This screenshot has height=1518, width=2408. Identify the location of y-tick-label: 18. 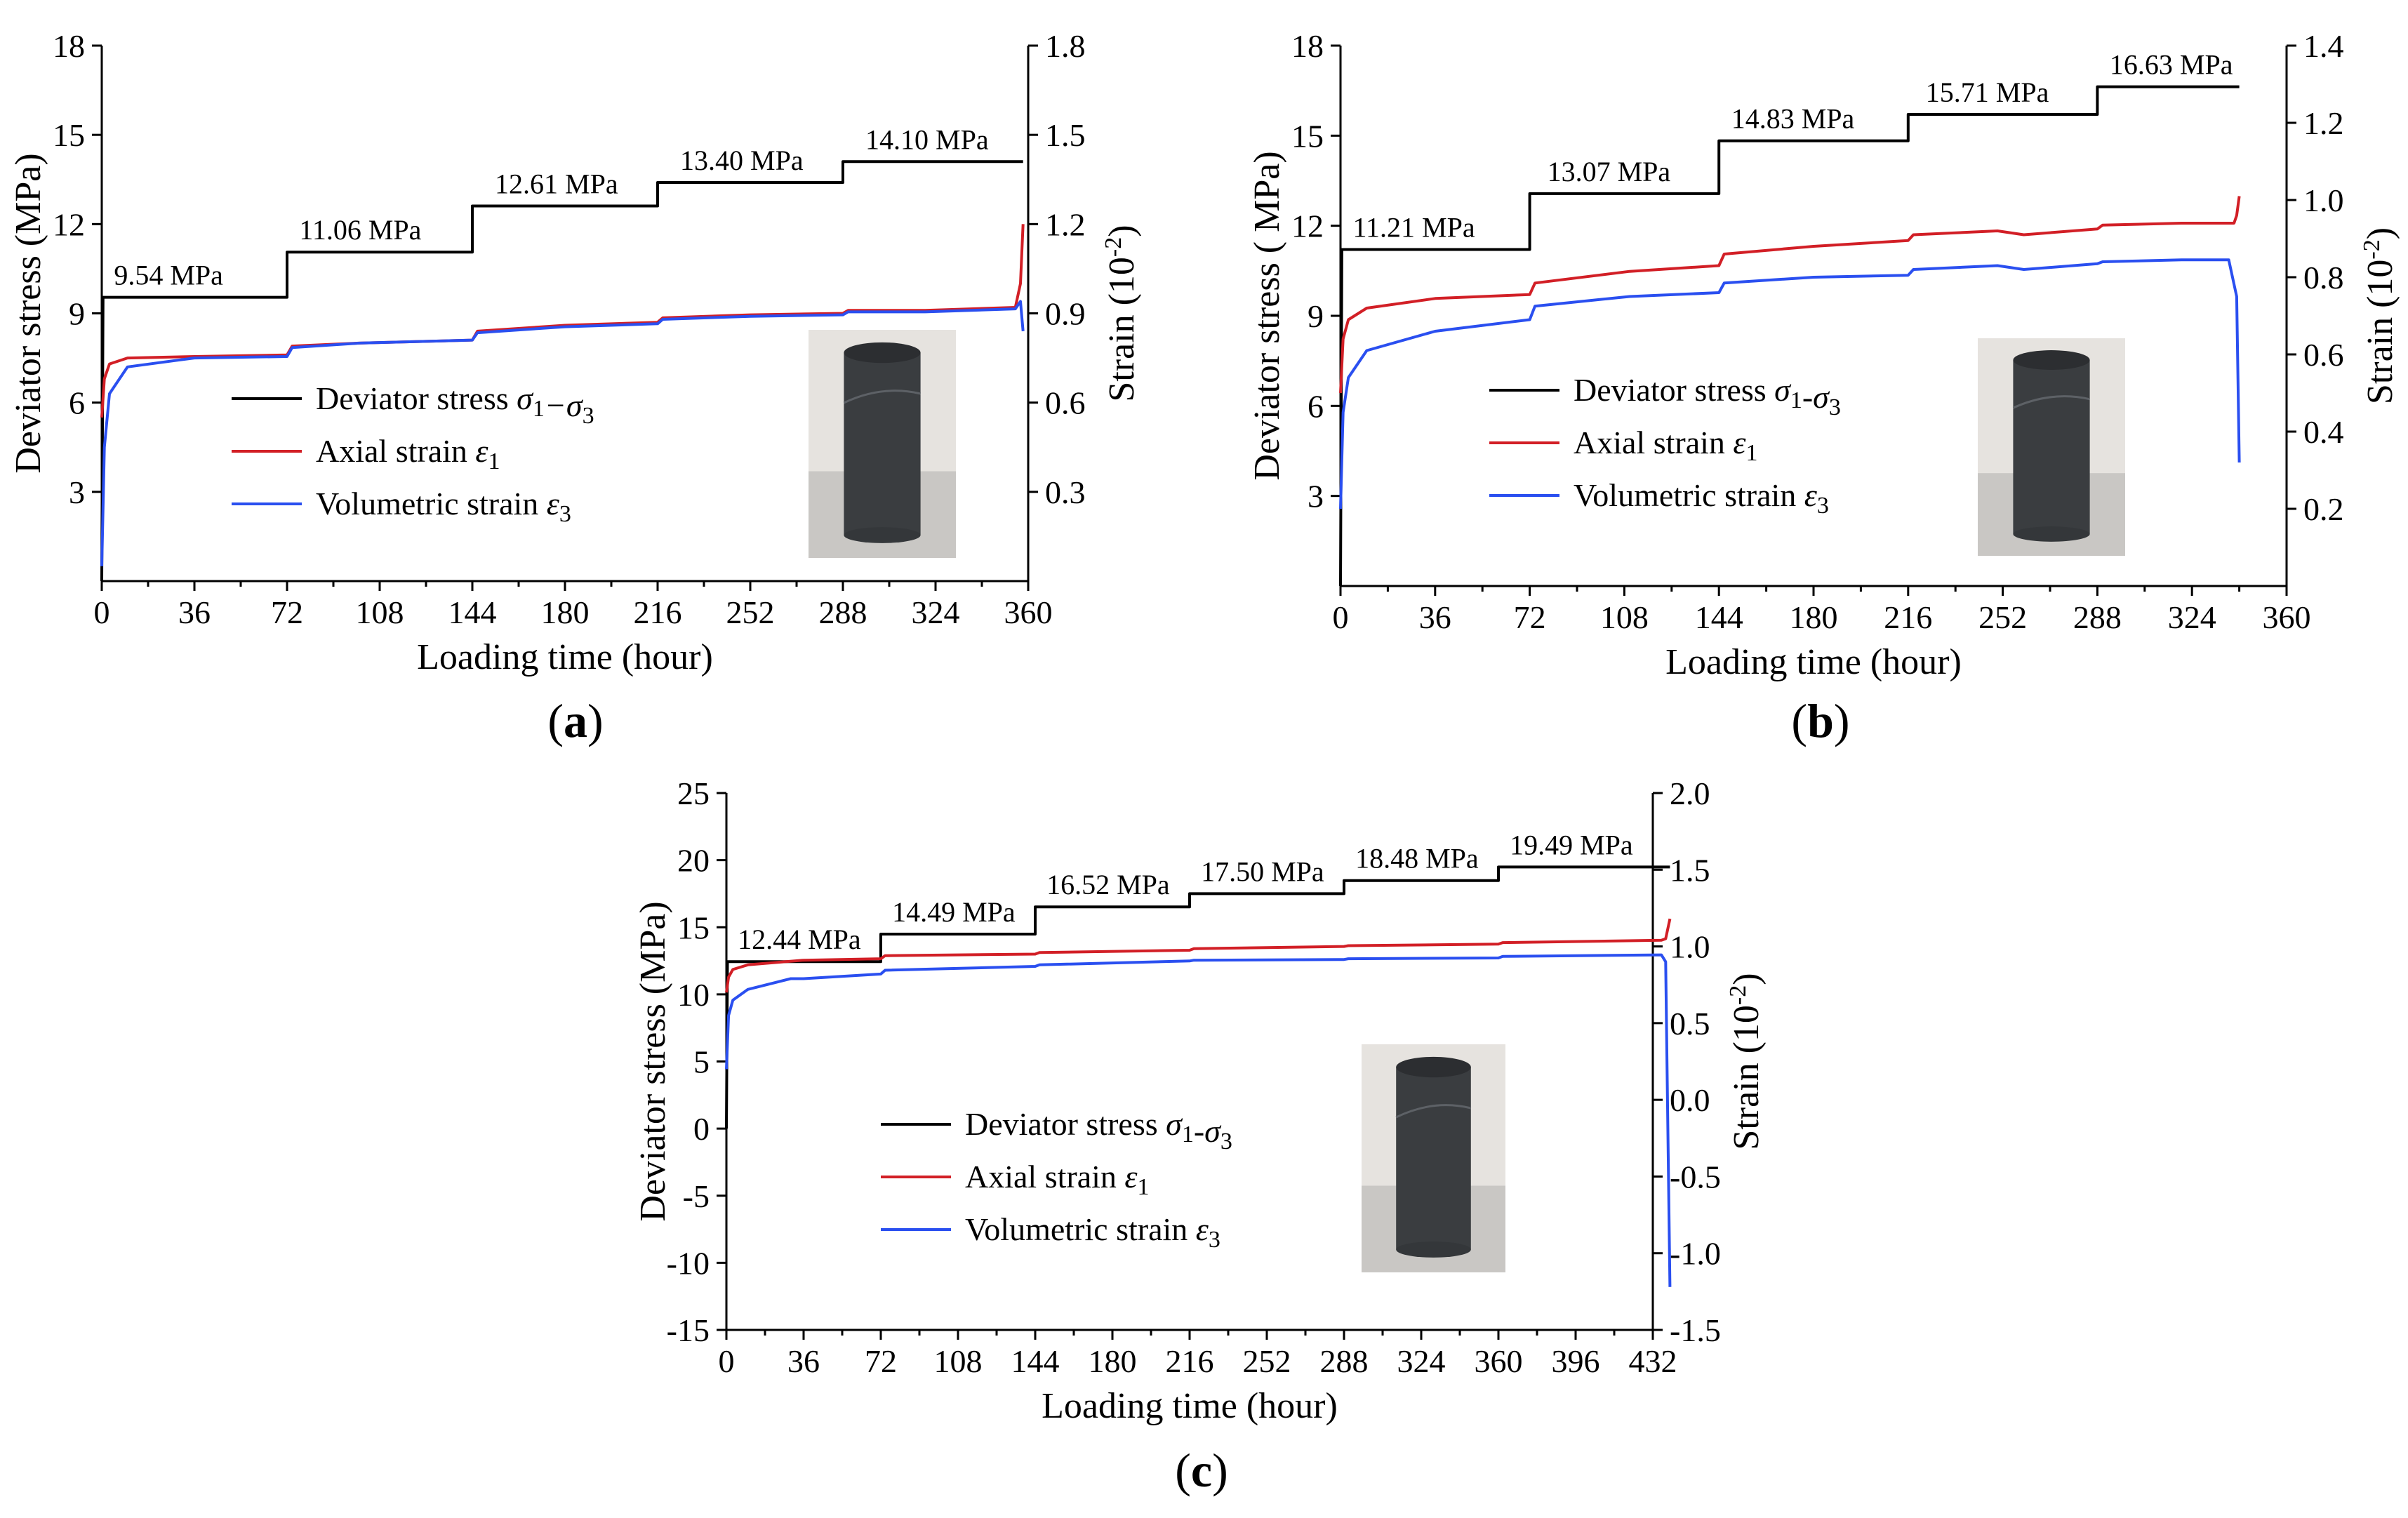
(1307, 46).